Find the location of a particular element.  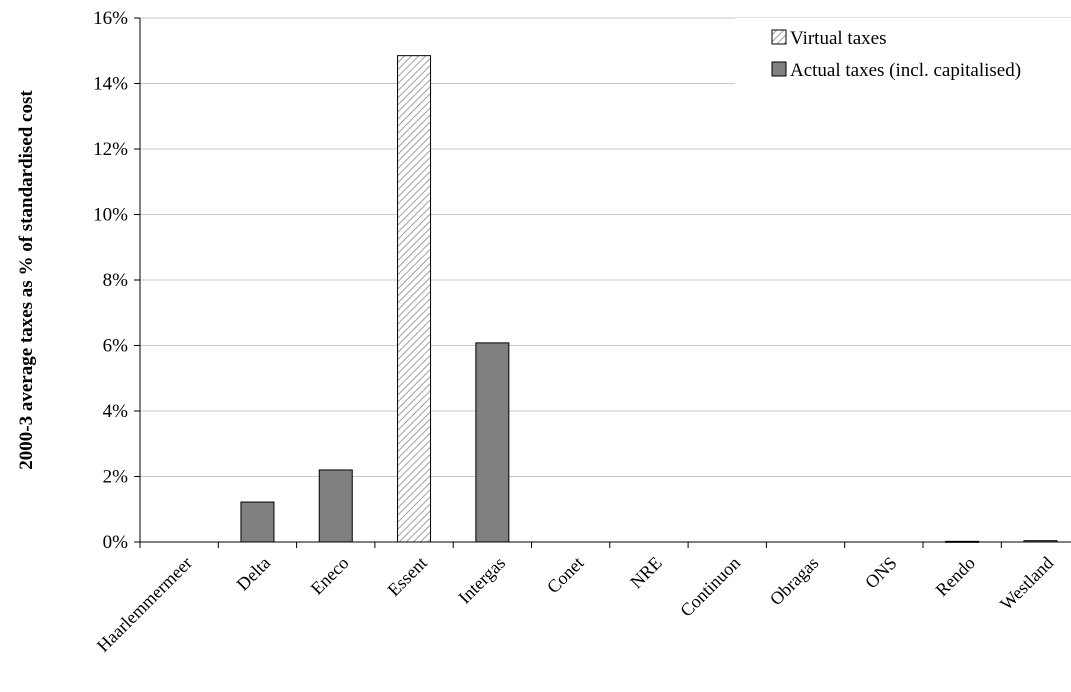

y-tick-label: 8% is located at coordinates (116, 280).